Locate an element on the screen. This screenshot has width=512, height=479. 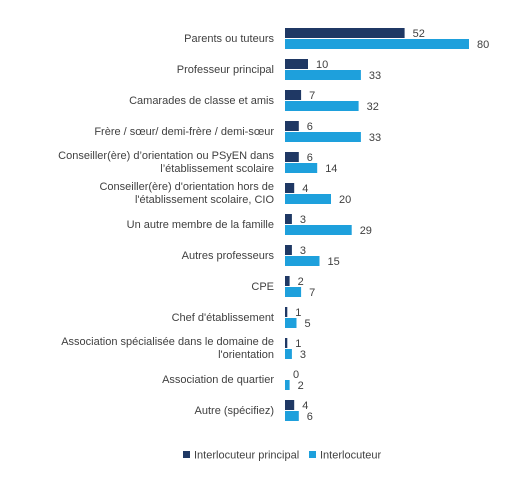
value-label: 80 is located at coordinates (483, 45).